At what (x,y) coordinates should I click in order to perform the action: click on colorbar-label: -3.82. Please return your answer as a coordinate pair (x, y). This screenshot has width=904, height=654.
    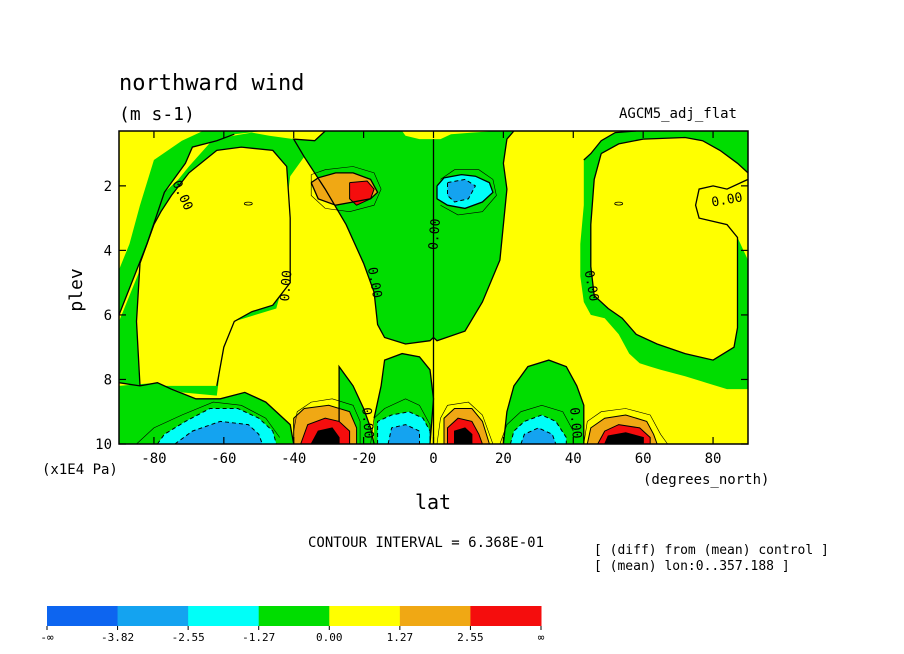
    Looking at the image, I should click on (117, 637).